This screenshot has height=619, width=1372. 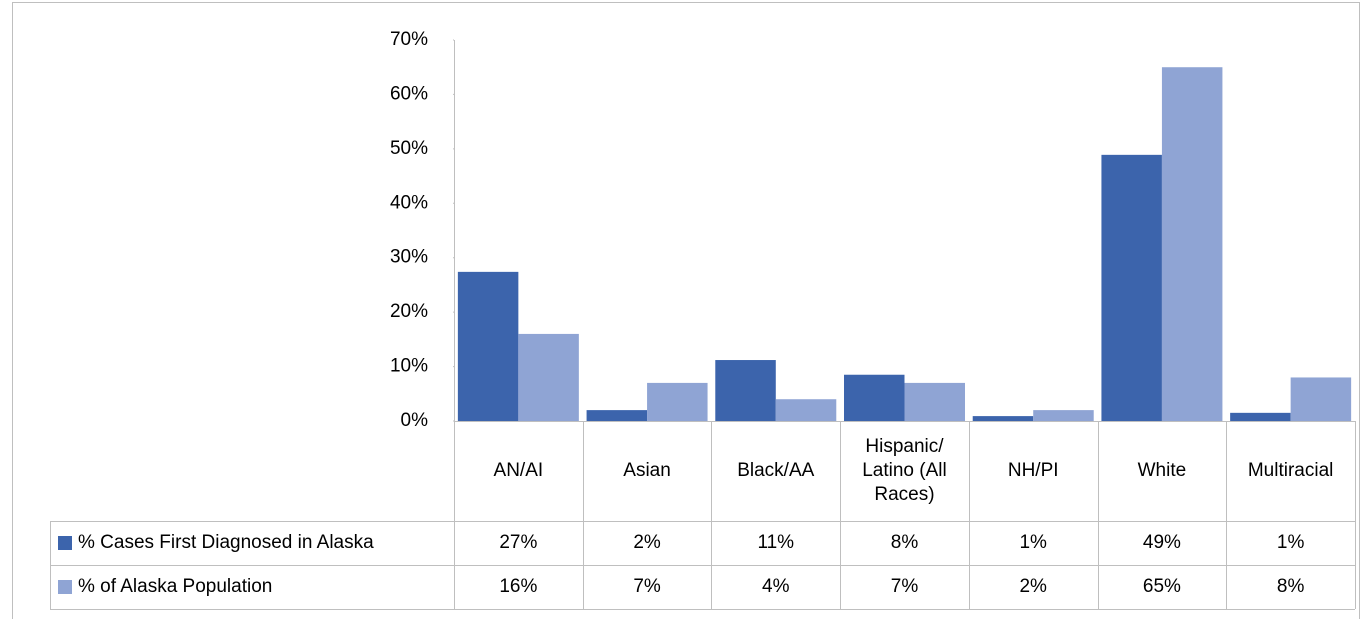 What do you see at coordinates (409, 257) in the screenshot?
I see `y-tick-label: 30%` at bounding box center [409, 257].